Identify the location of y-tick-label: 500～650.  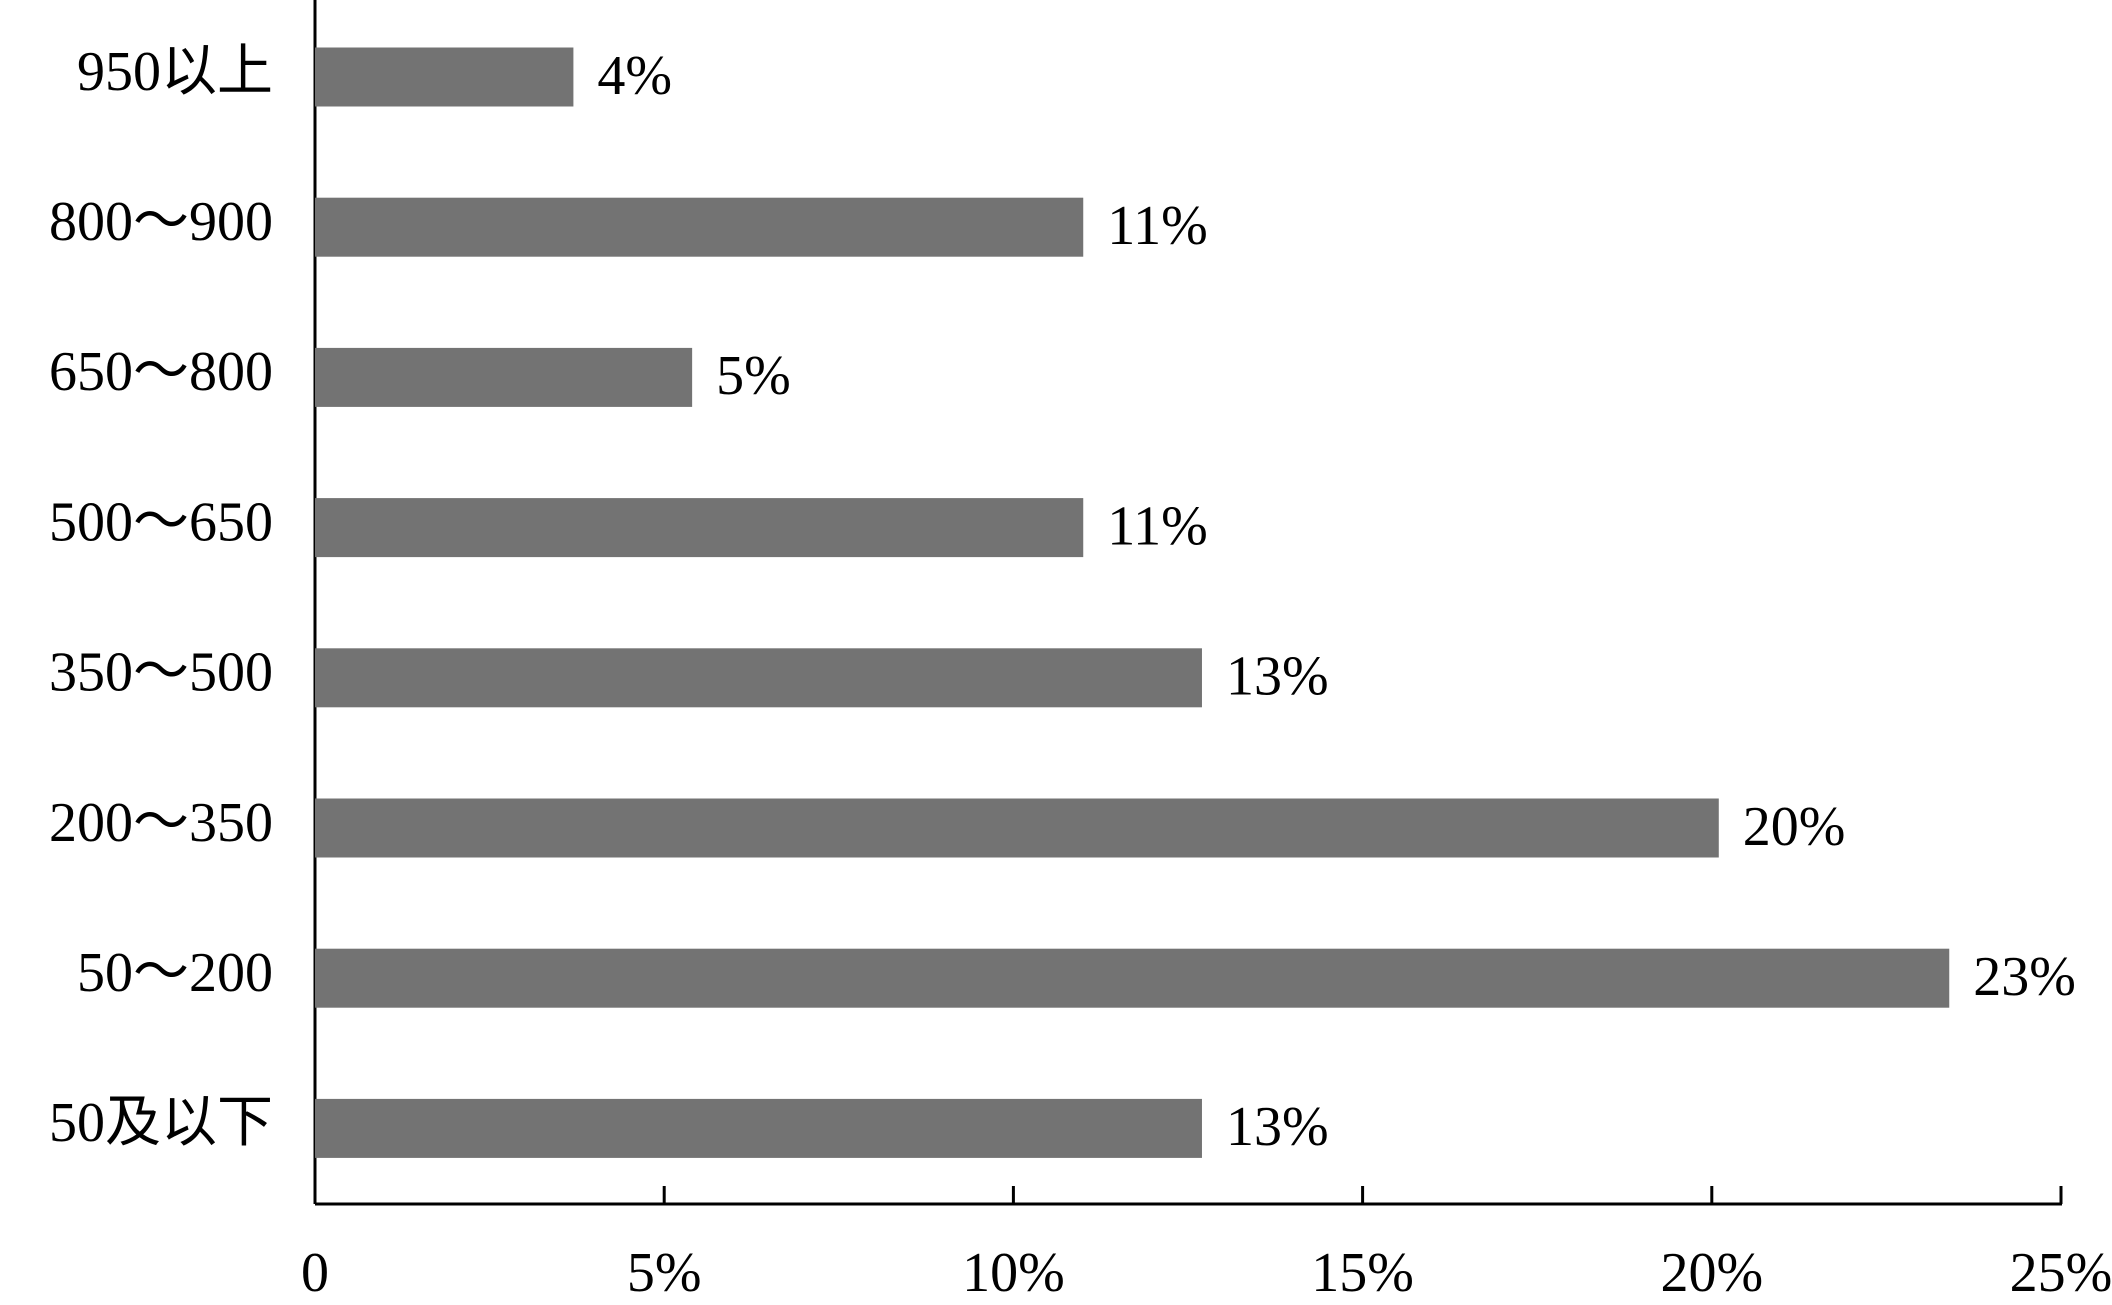
(161, 522).